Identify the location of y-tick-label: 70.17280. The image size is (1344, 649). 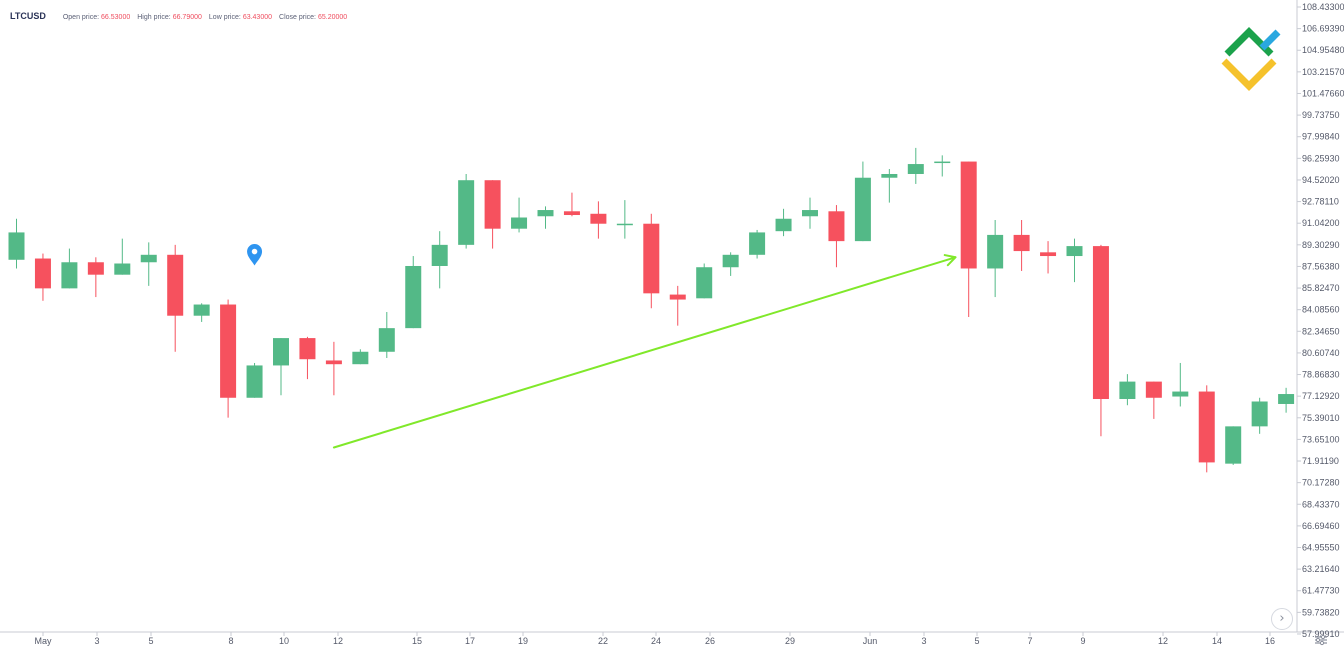
(1321, 483).